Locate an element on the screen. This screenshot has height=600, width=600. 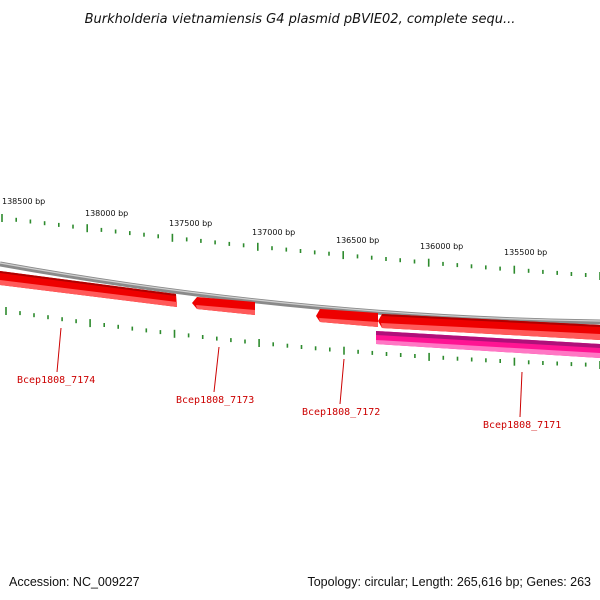
backbone is located at coordinates (300, 293).